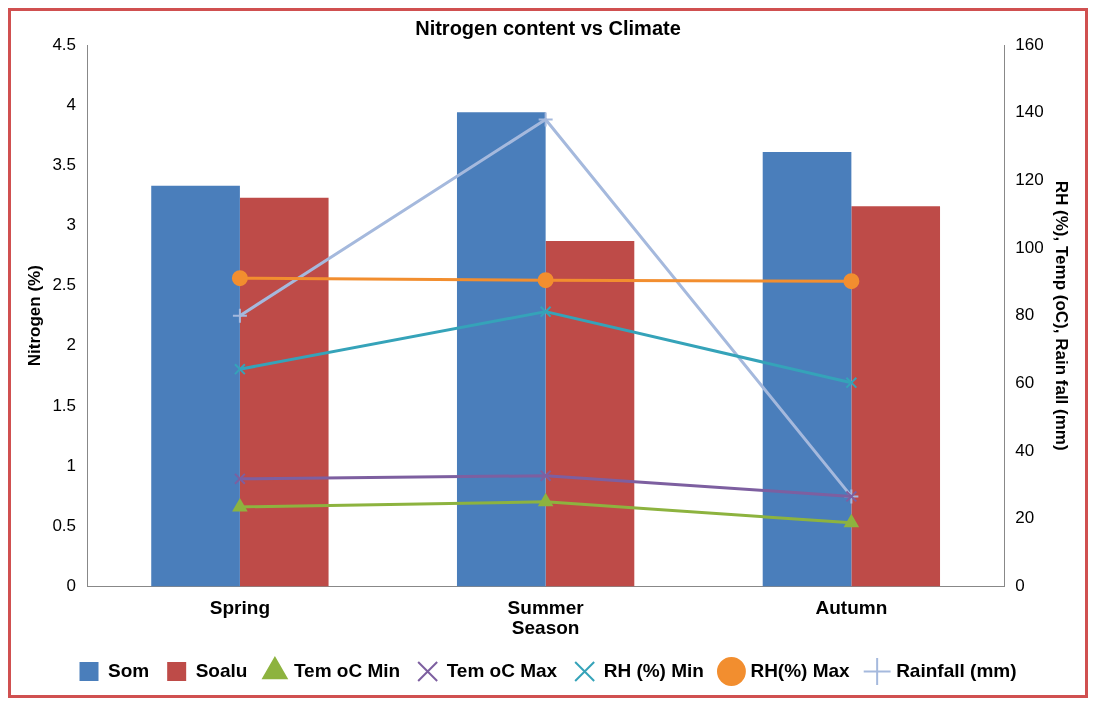 The width and height of the screenshot is (1100, 706). I want to click on y2-axis-title: RH (%), Temp (oC), Rain fall (mm), so click(1062, 315).